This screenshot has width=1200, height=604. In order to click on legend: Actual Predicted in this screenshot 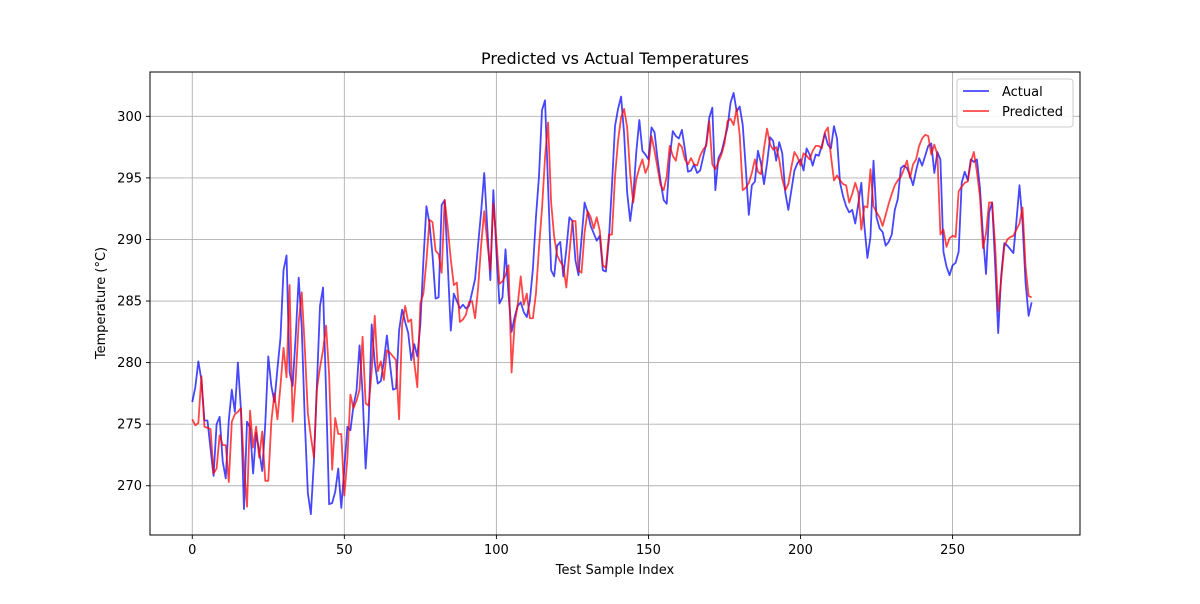, I will do `click(1015, 103)`.